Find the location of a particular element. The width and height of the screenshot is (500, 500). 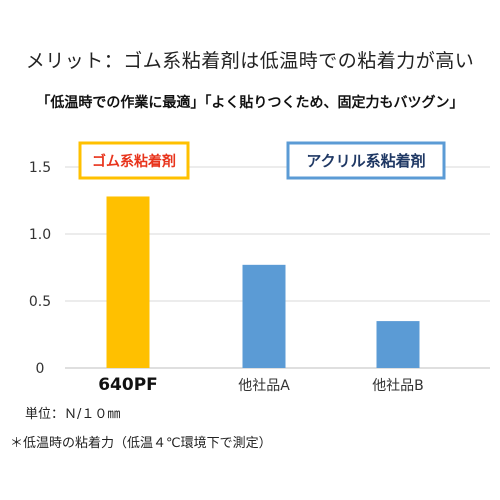

y-tick-label: 0.5 is located at coordinates (40, 302).